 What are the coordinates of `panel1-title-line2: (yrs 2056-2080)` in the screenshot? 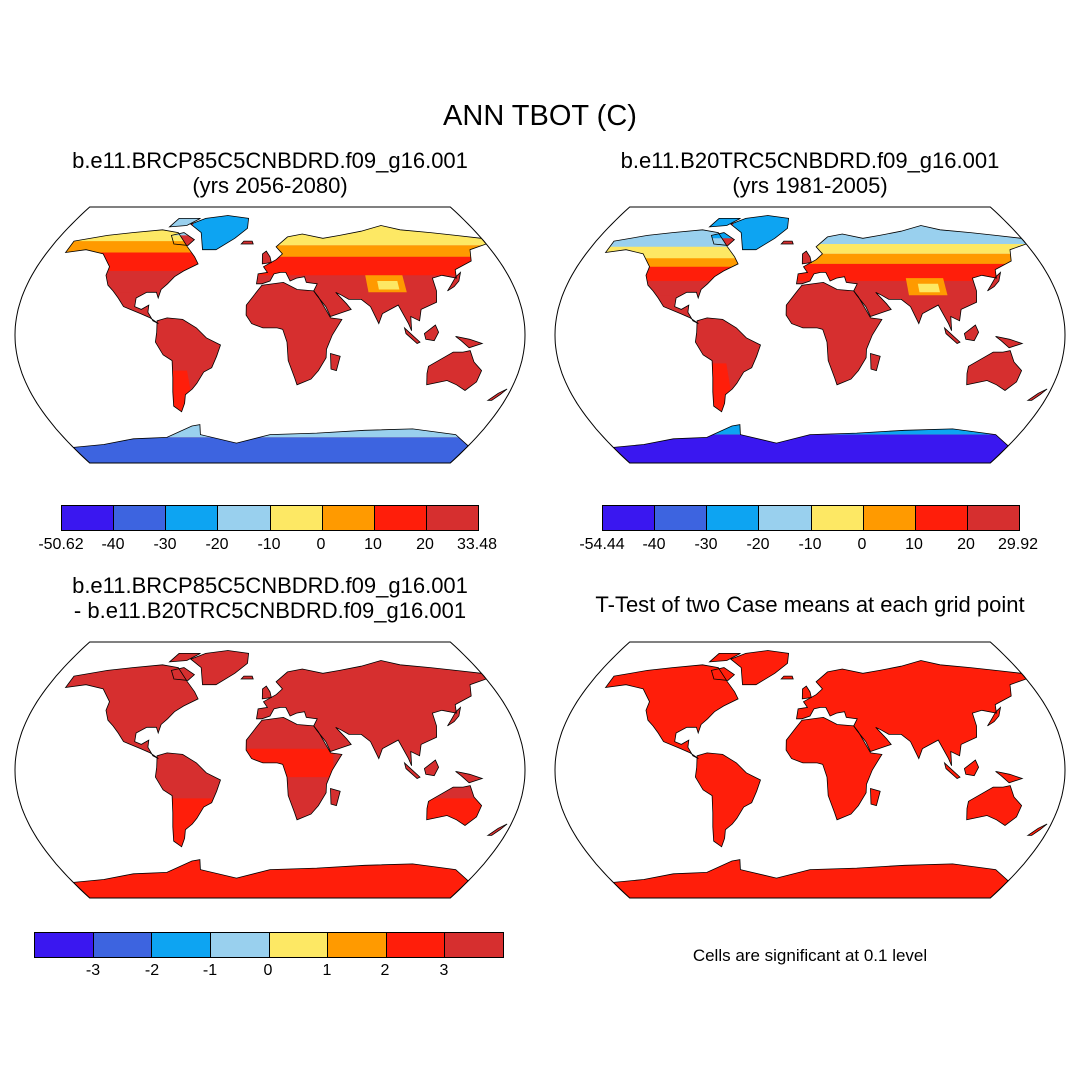 It's located at (270, 185).